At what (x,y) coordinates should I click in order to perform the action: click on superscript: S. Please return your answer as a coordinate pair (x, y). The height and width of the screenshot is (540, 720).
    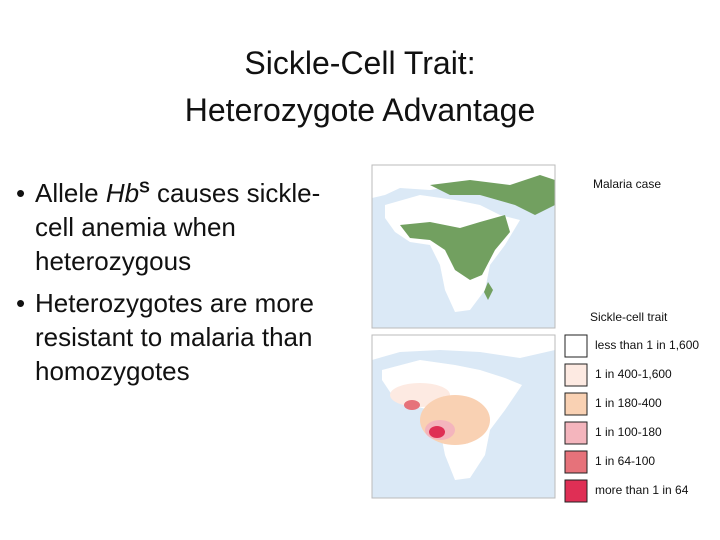
    Looking at the image, I should click on (144, 188).